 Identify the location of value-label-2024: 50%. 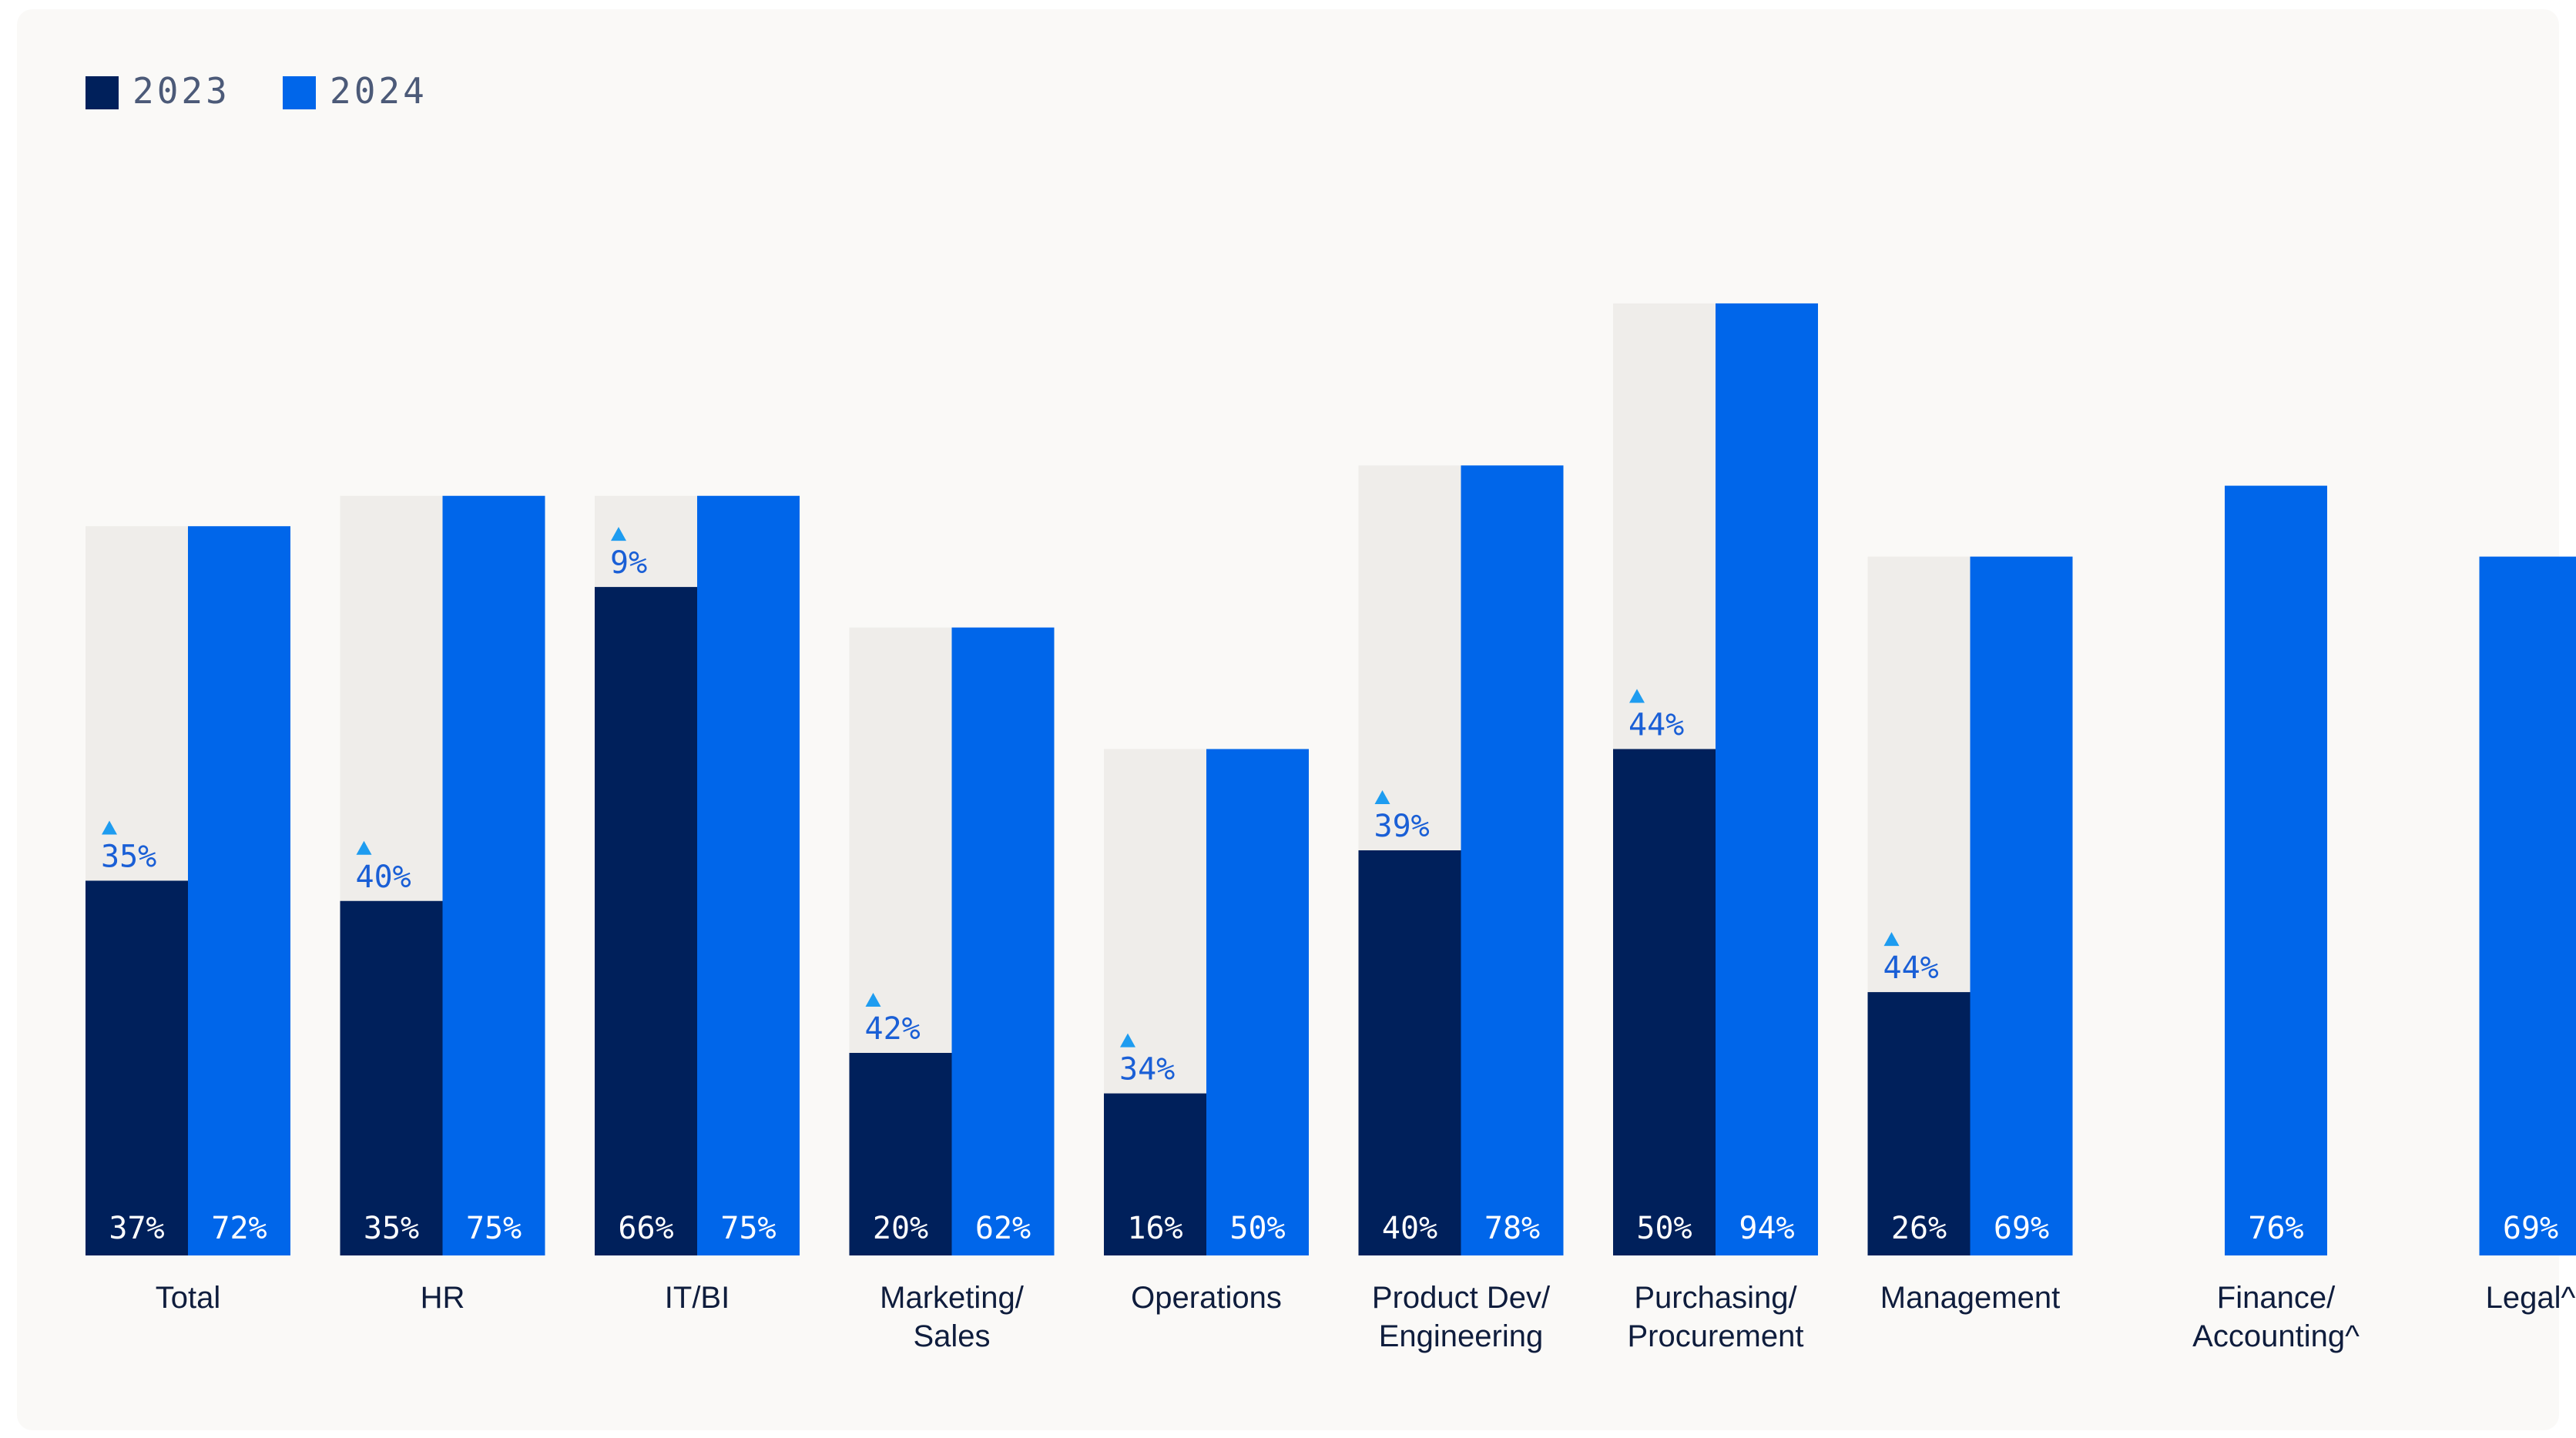
(1257, 1228).